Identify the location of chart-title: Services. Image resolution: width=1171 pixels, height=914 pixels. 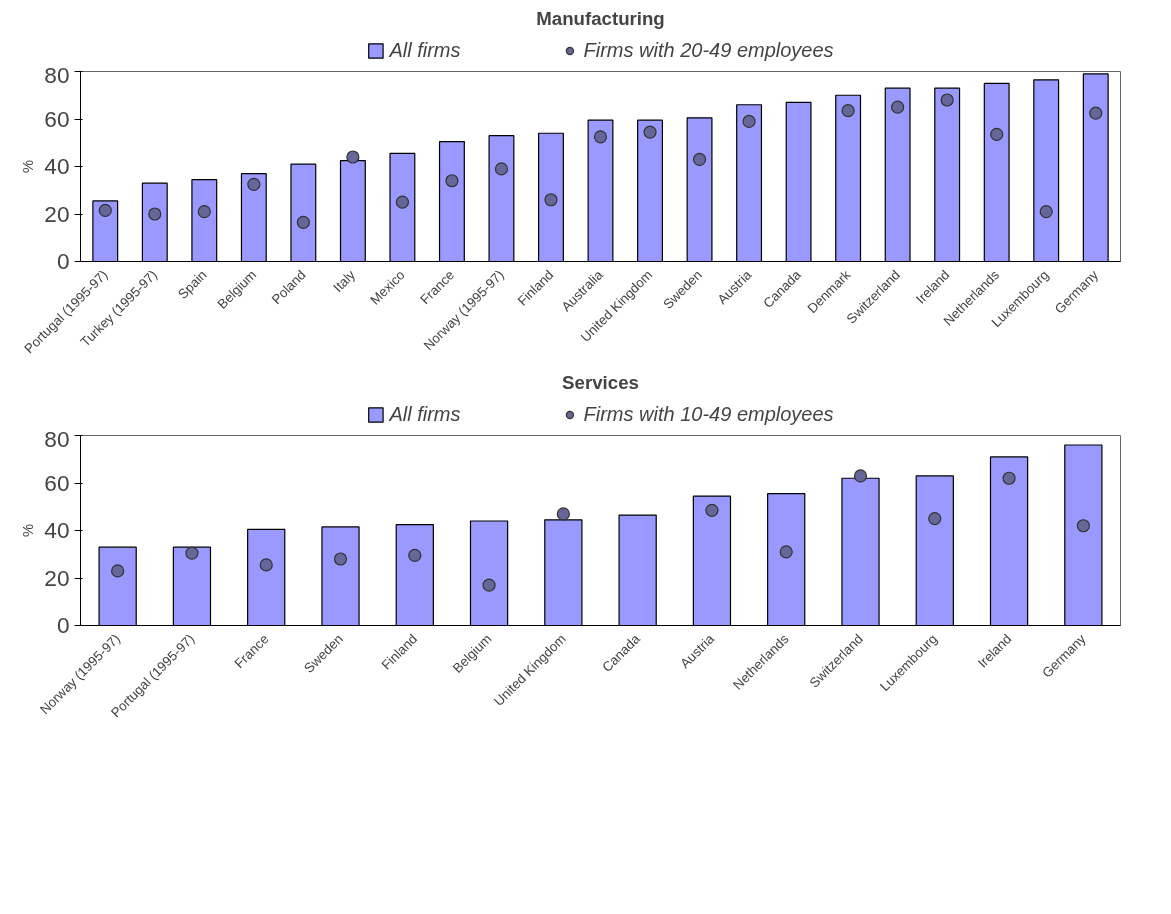
(600, 382).